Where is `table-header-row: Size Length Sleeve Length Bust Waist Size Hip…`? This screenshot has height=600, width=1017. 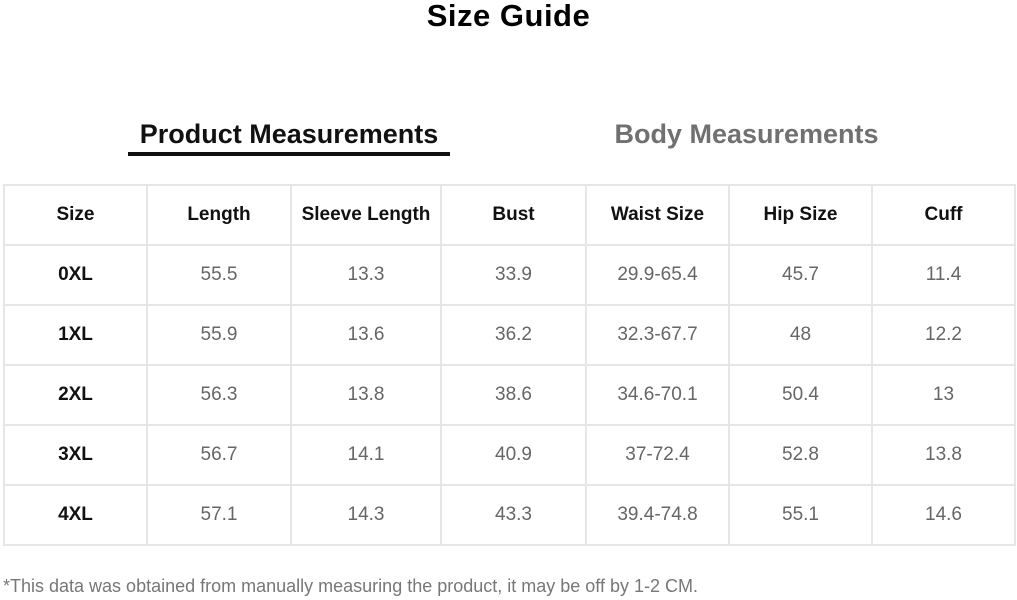 table-header-row: Size Length Sleeve Length Bust Waist Size Hip… is located at coordinates (509, 215).